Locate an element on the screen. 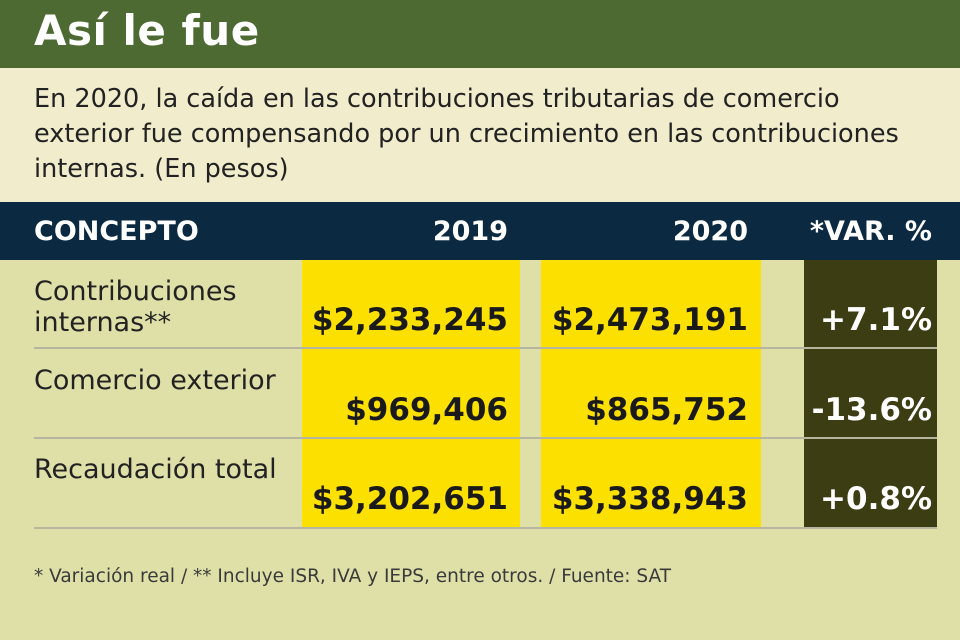 The width and height of the screenshot is (960, 640). header-var: *VAR. % is located at coordinates (870, 231).